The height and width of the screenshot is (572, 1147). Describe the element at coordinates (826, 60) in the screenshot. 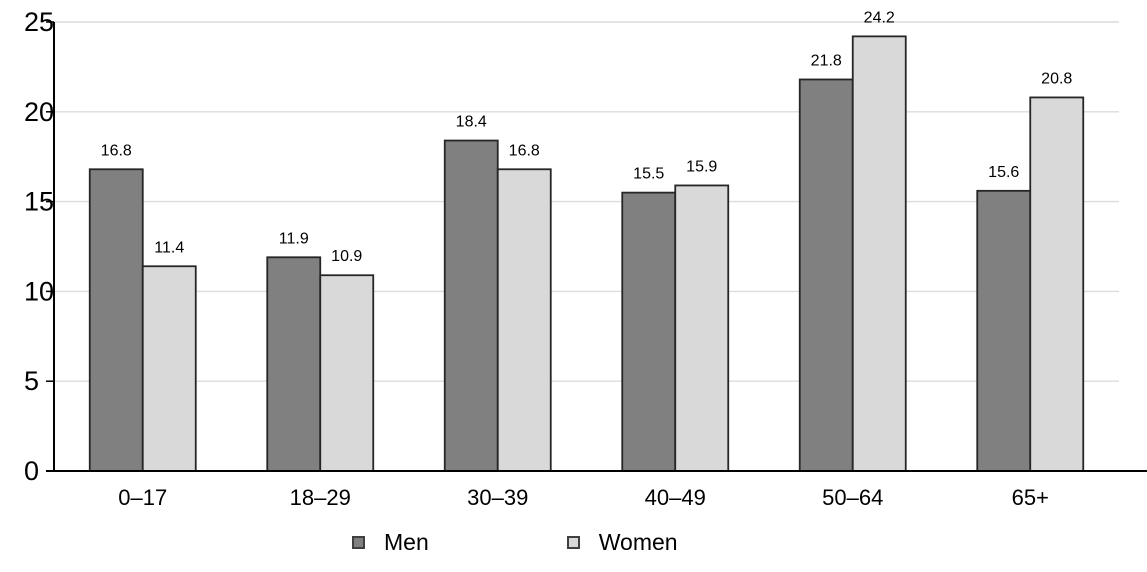

I see `bar-value-label: 21.8` at that location.